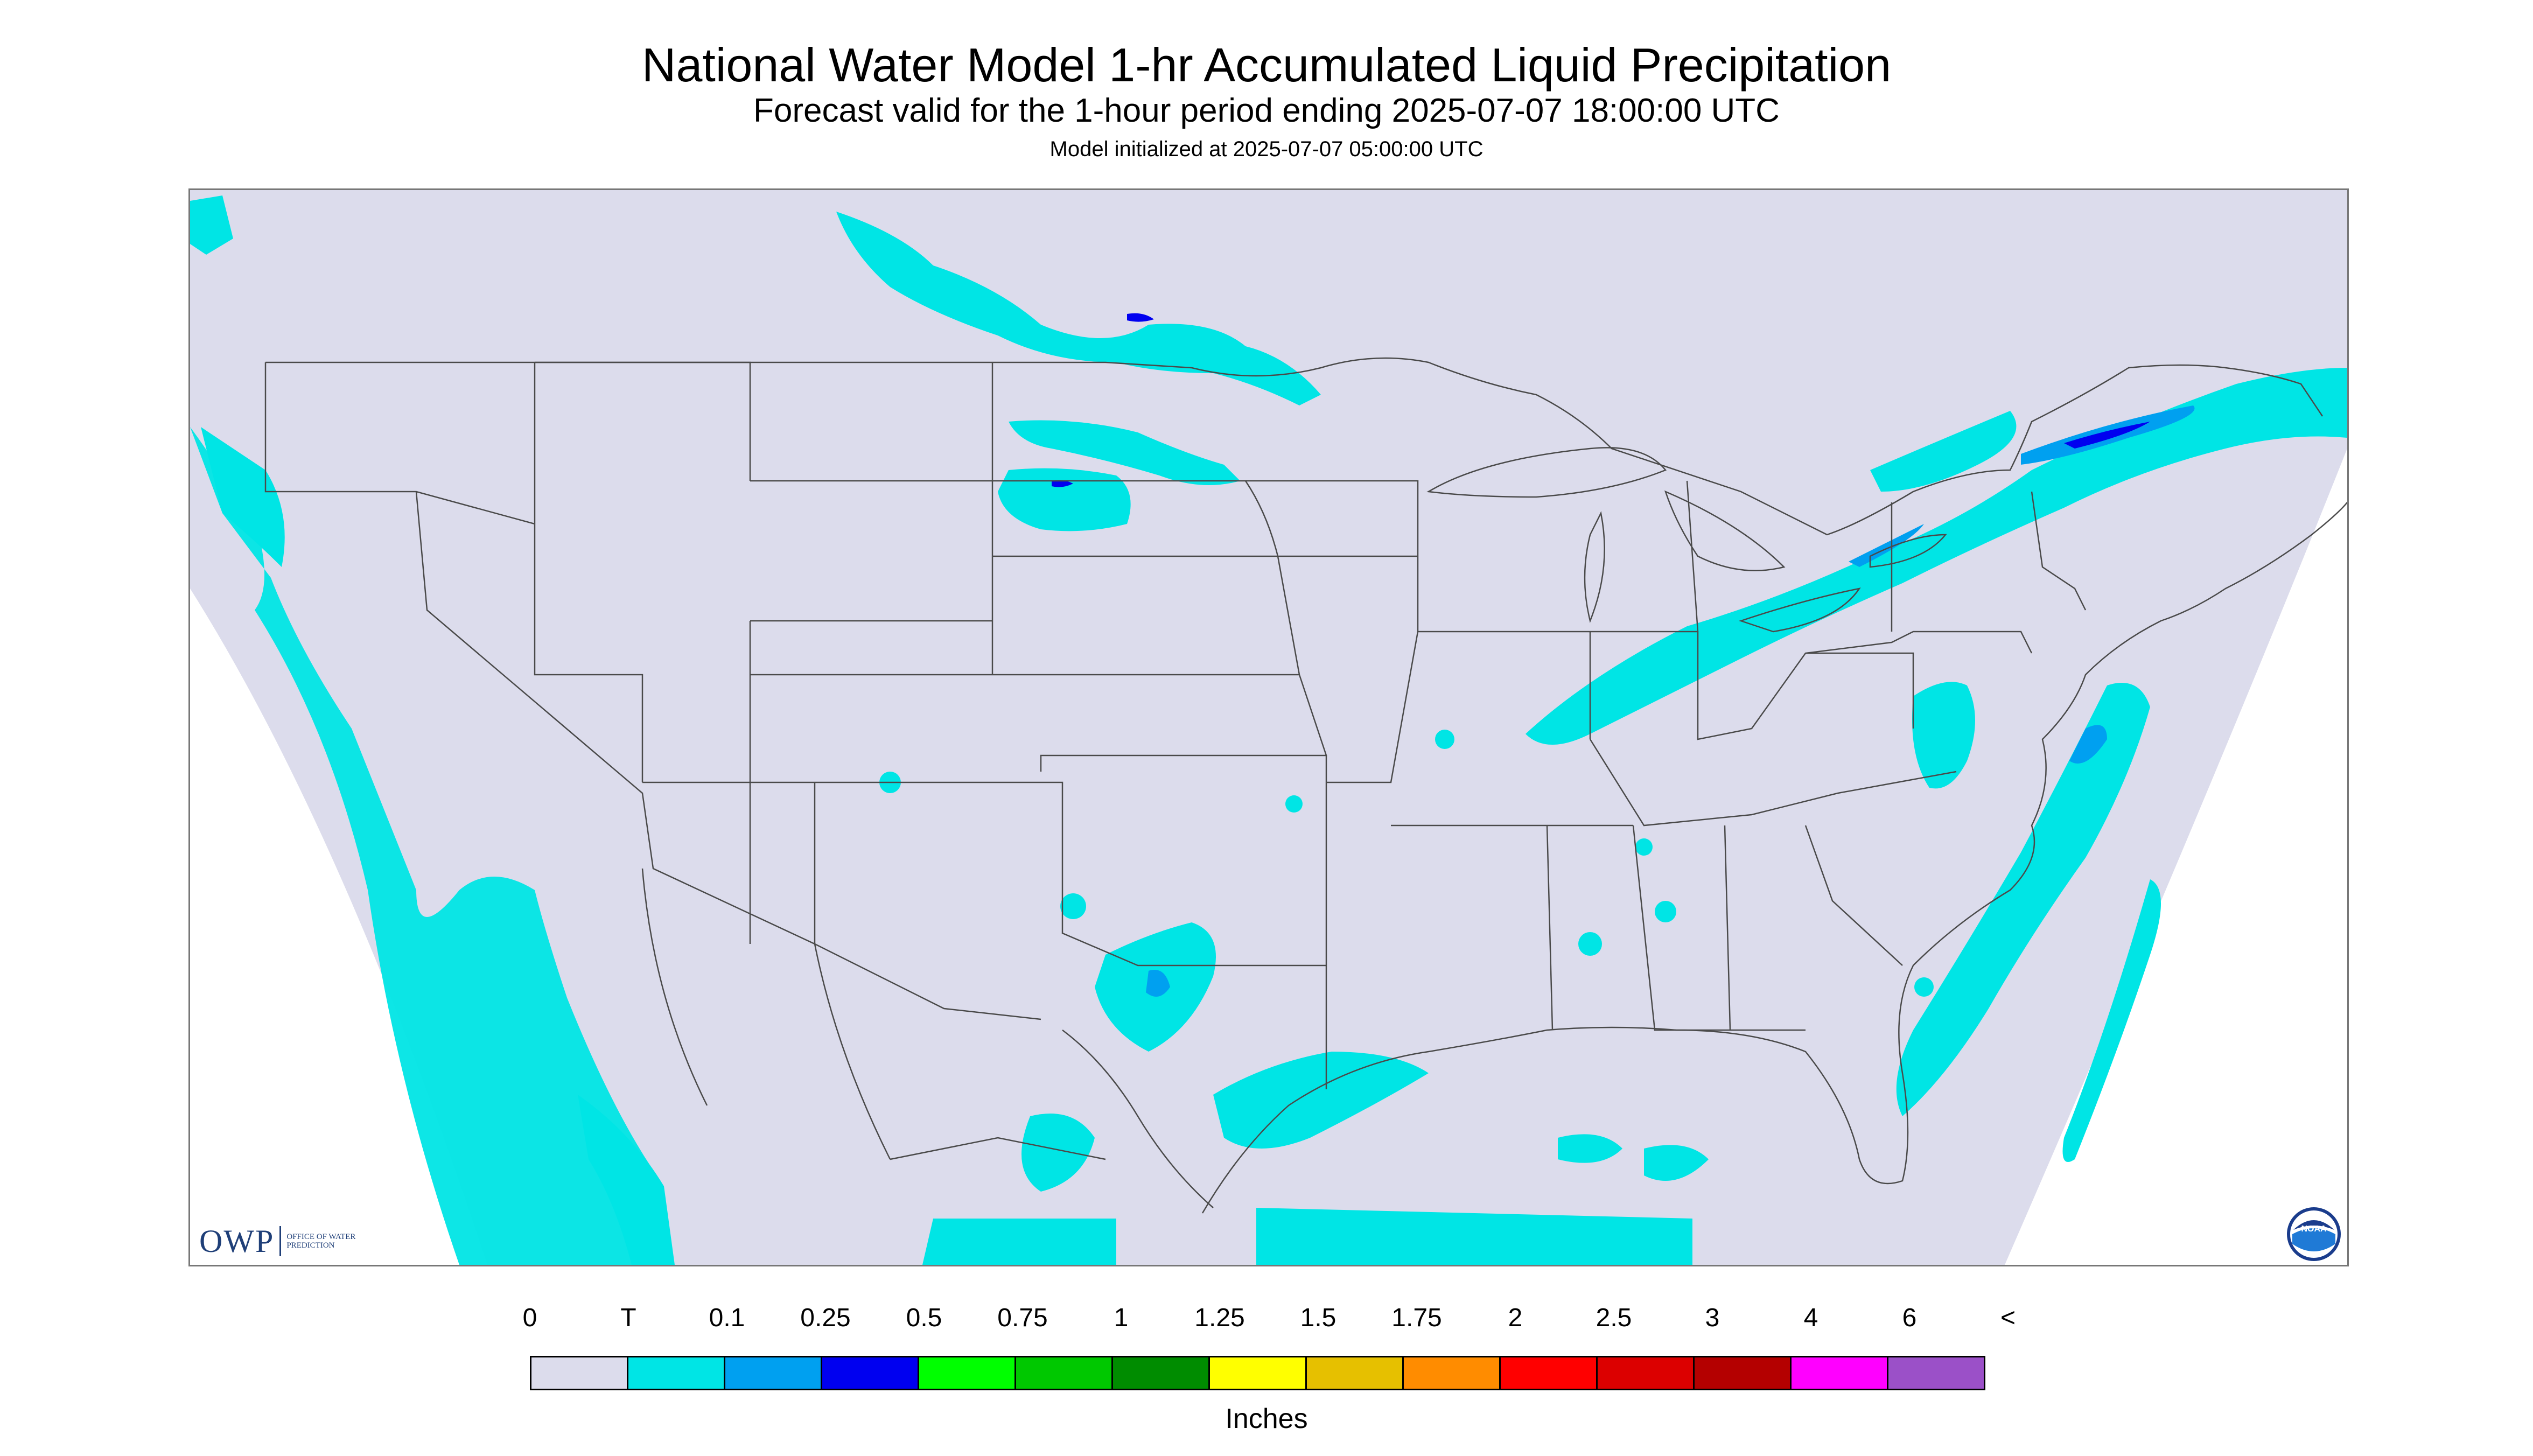 The image size is (2533, 1456). Describe the element at coordinates (1124, 452) in the screenshot. I see `precip-area-north-dakota` at that location.